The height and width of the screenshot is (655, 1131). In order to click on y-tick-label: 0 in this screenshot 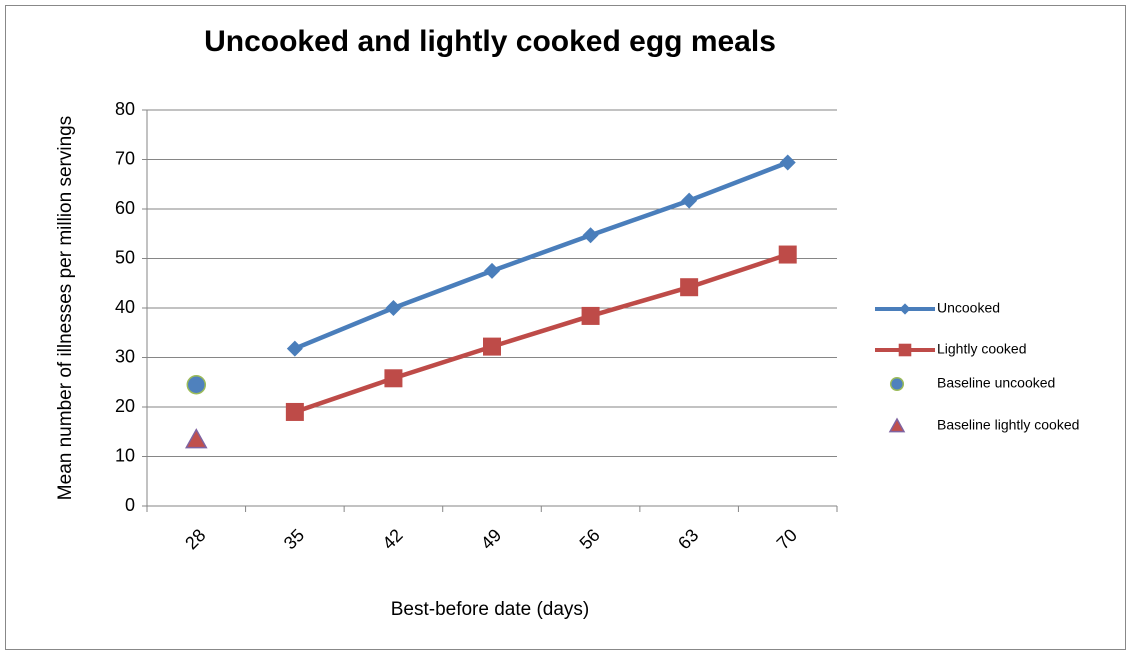, I will do `click(130, 505)`.